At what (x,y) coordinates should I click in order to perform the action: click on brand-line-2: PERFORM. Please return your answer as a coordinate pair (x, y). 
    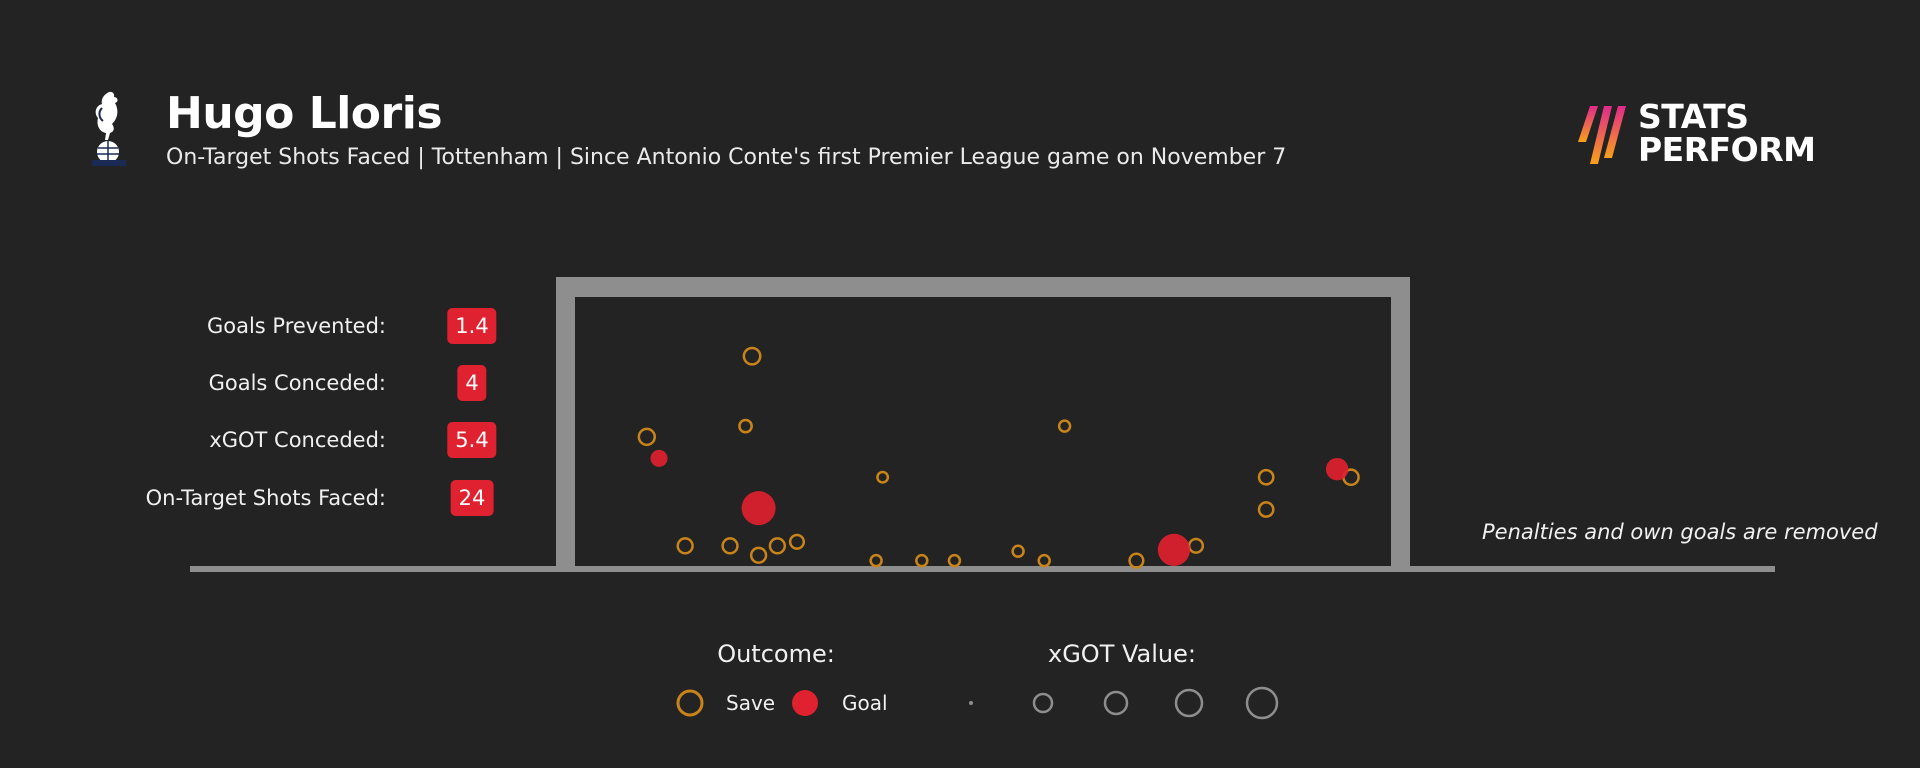
    Looking at the image, I should click on (1727, 149).